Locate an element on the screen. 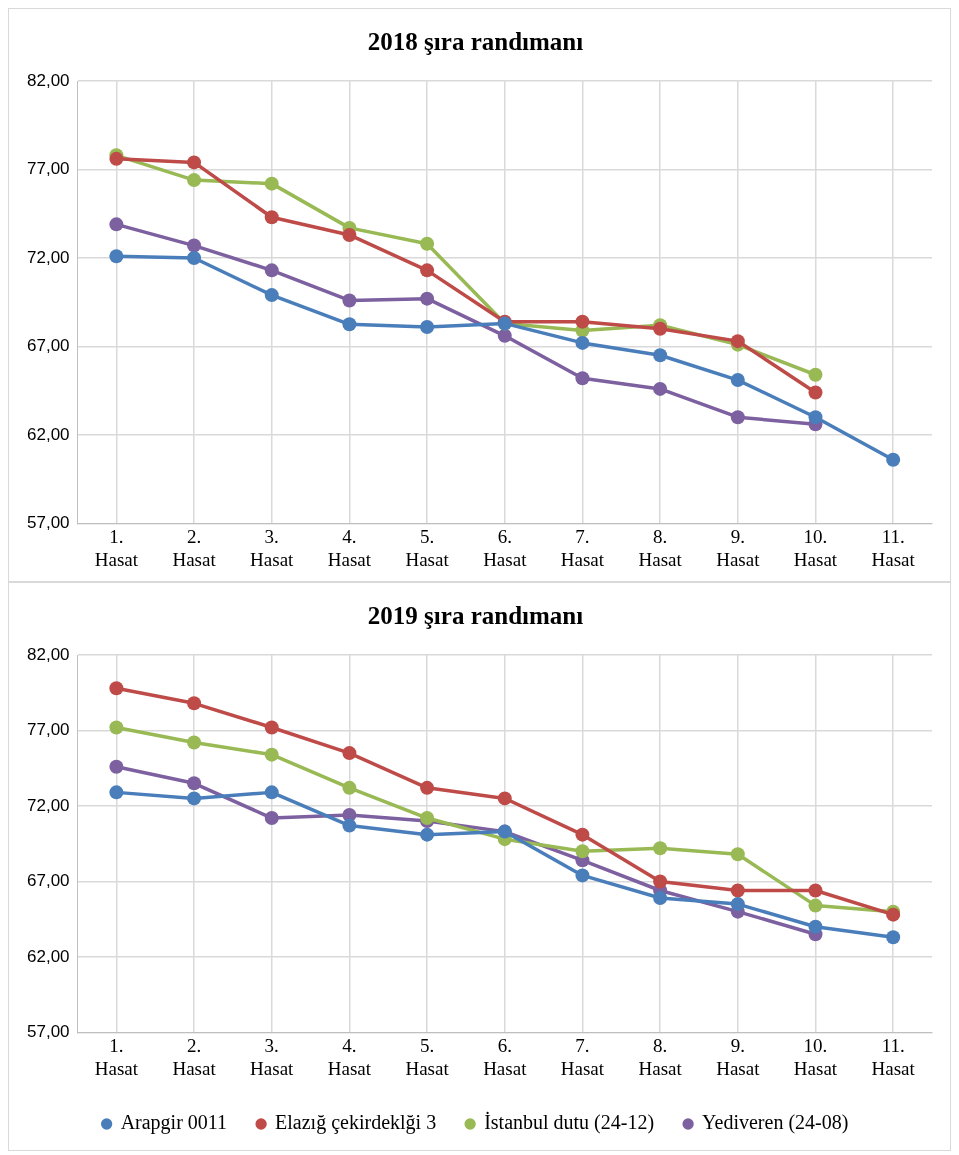 The height and width of the screenshot is (1155, 959). legend-label: Elazığ çekirdeklği 3 is located at coordinates (356, 1123).